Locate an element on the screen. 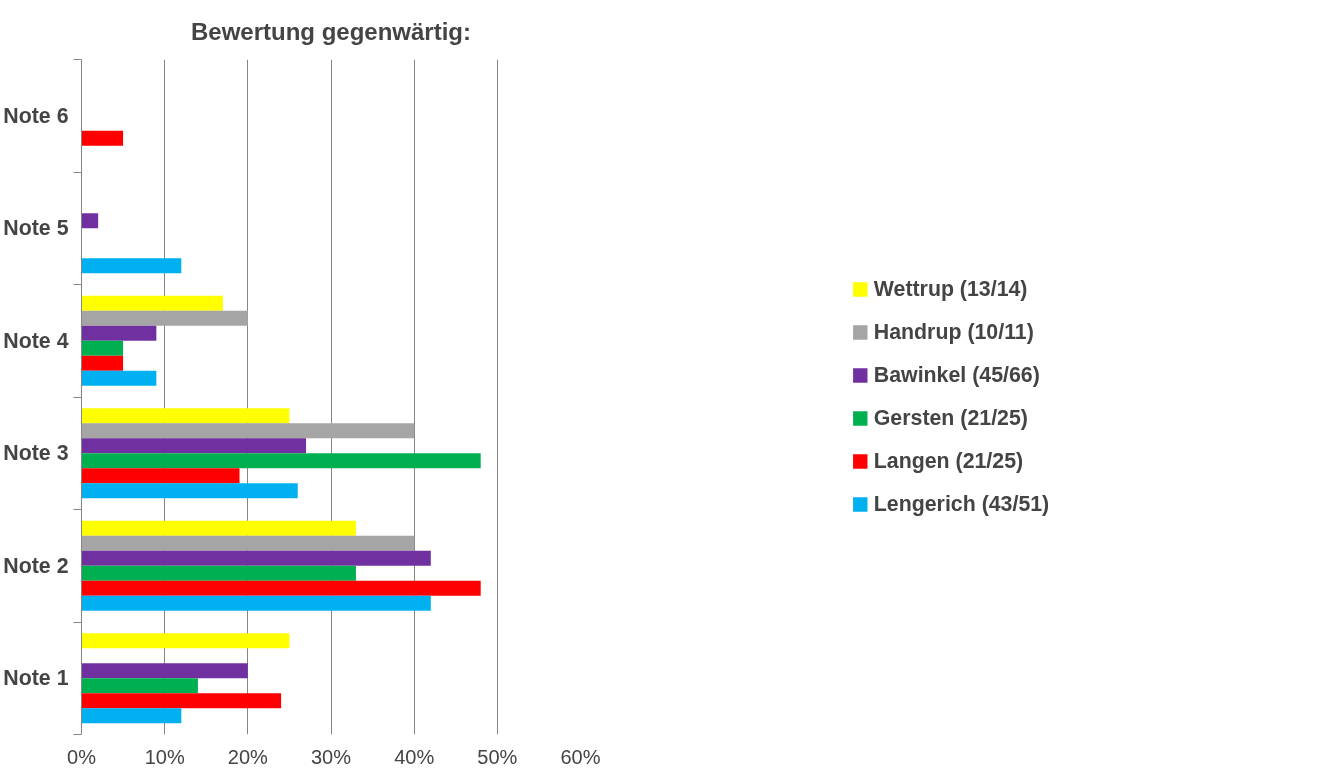  y-tick-label: Note 5 is located at coordinates (36, 228).